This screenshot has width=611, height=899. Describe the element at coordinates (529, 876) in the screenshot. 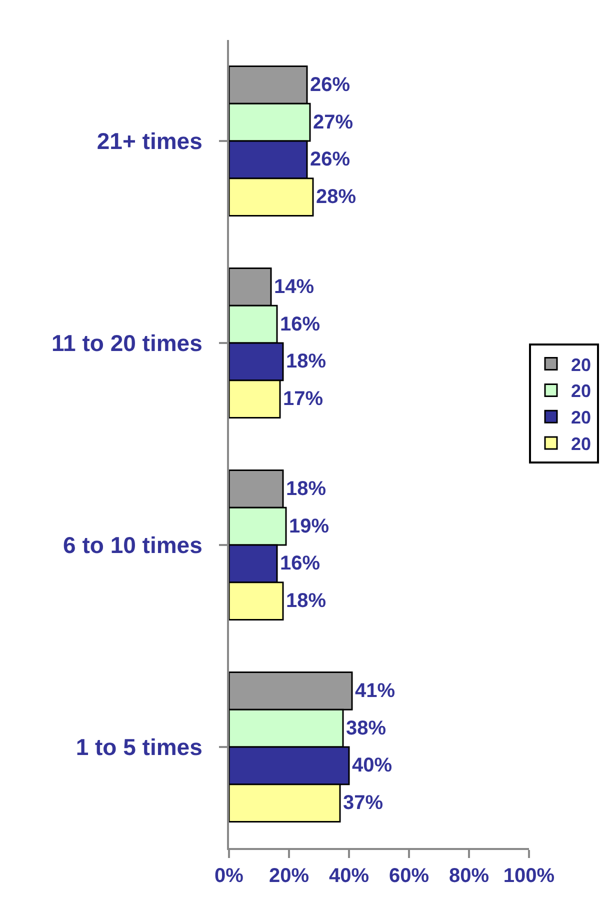

I see `x-tick-label: 100%` at that location.